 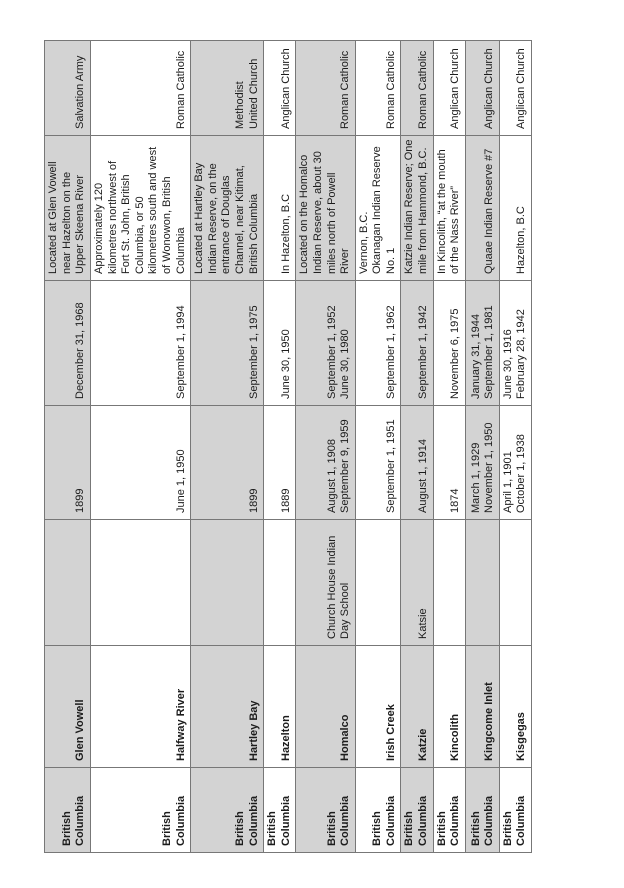 I want to click on cell-closed: September 1, 1975, so click(x=227, y=343).